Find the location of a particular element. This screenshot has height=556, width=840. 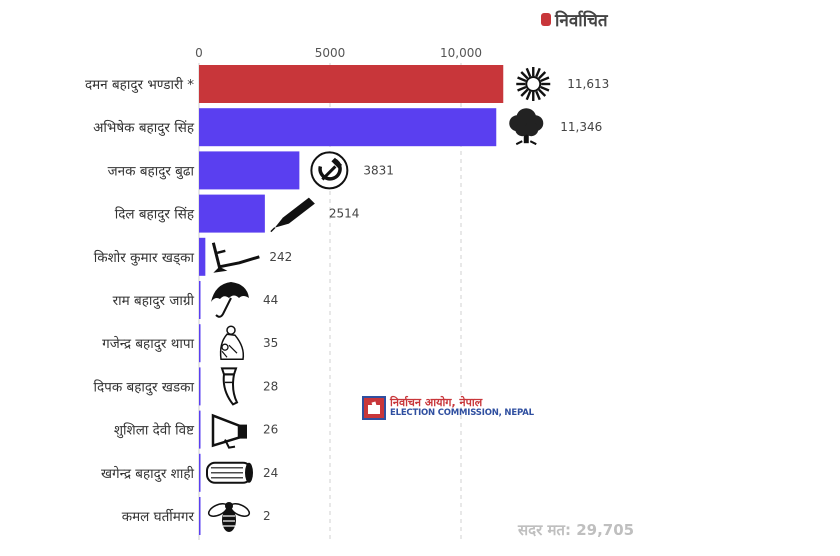

legend: निर्वाचित is located at coordinates (574, 19).